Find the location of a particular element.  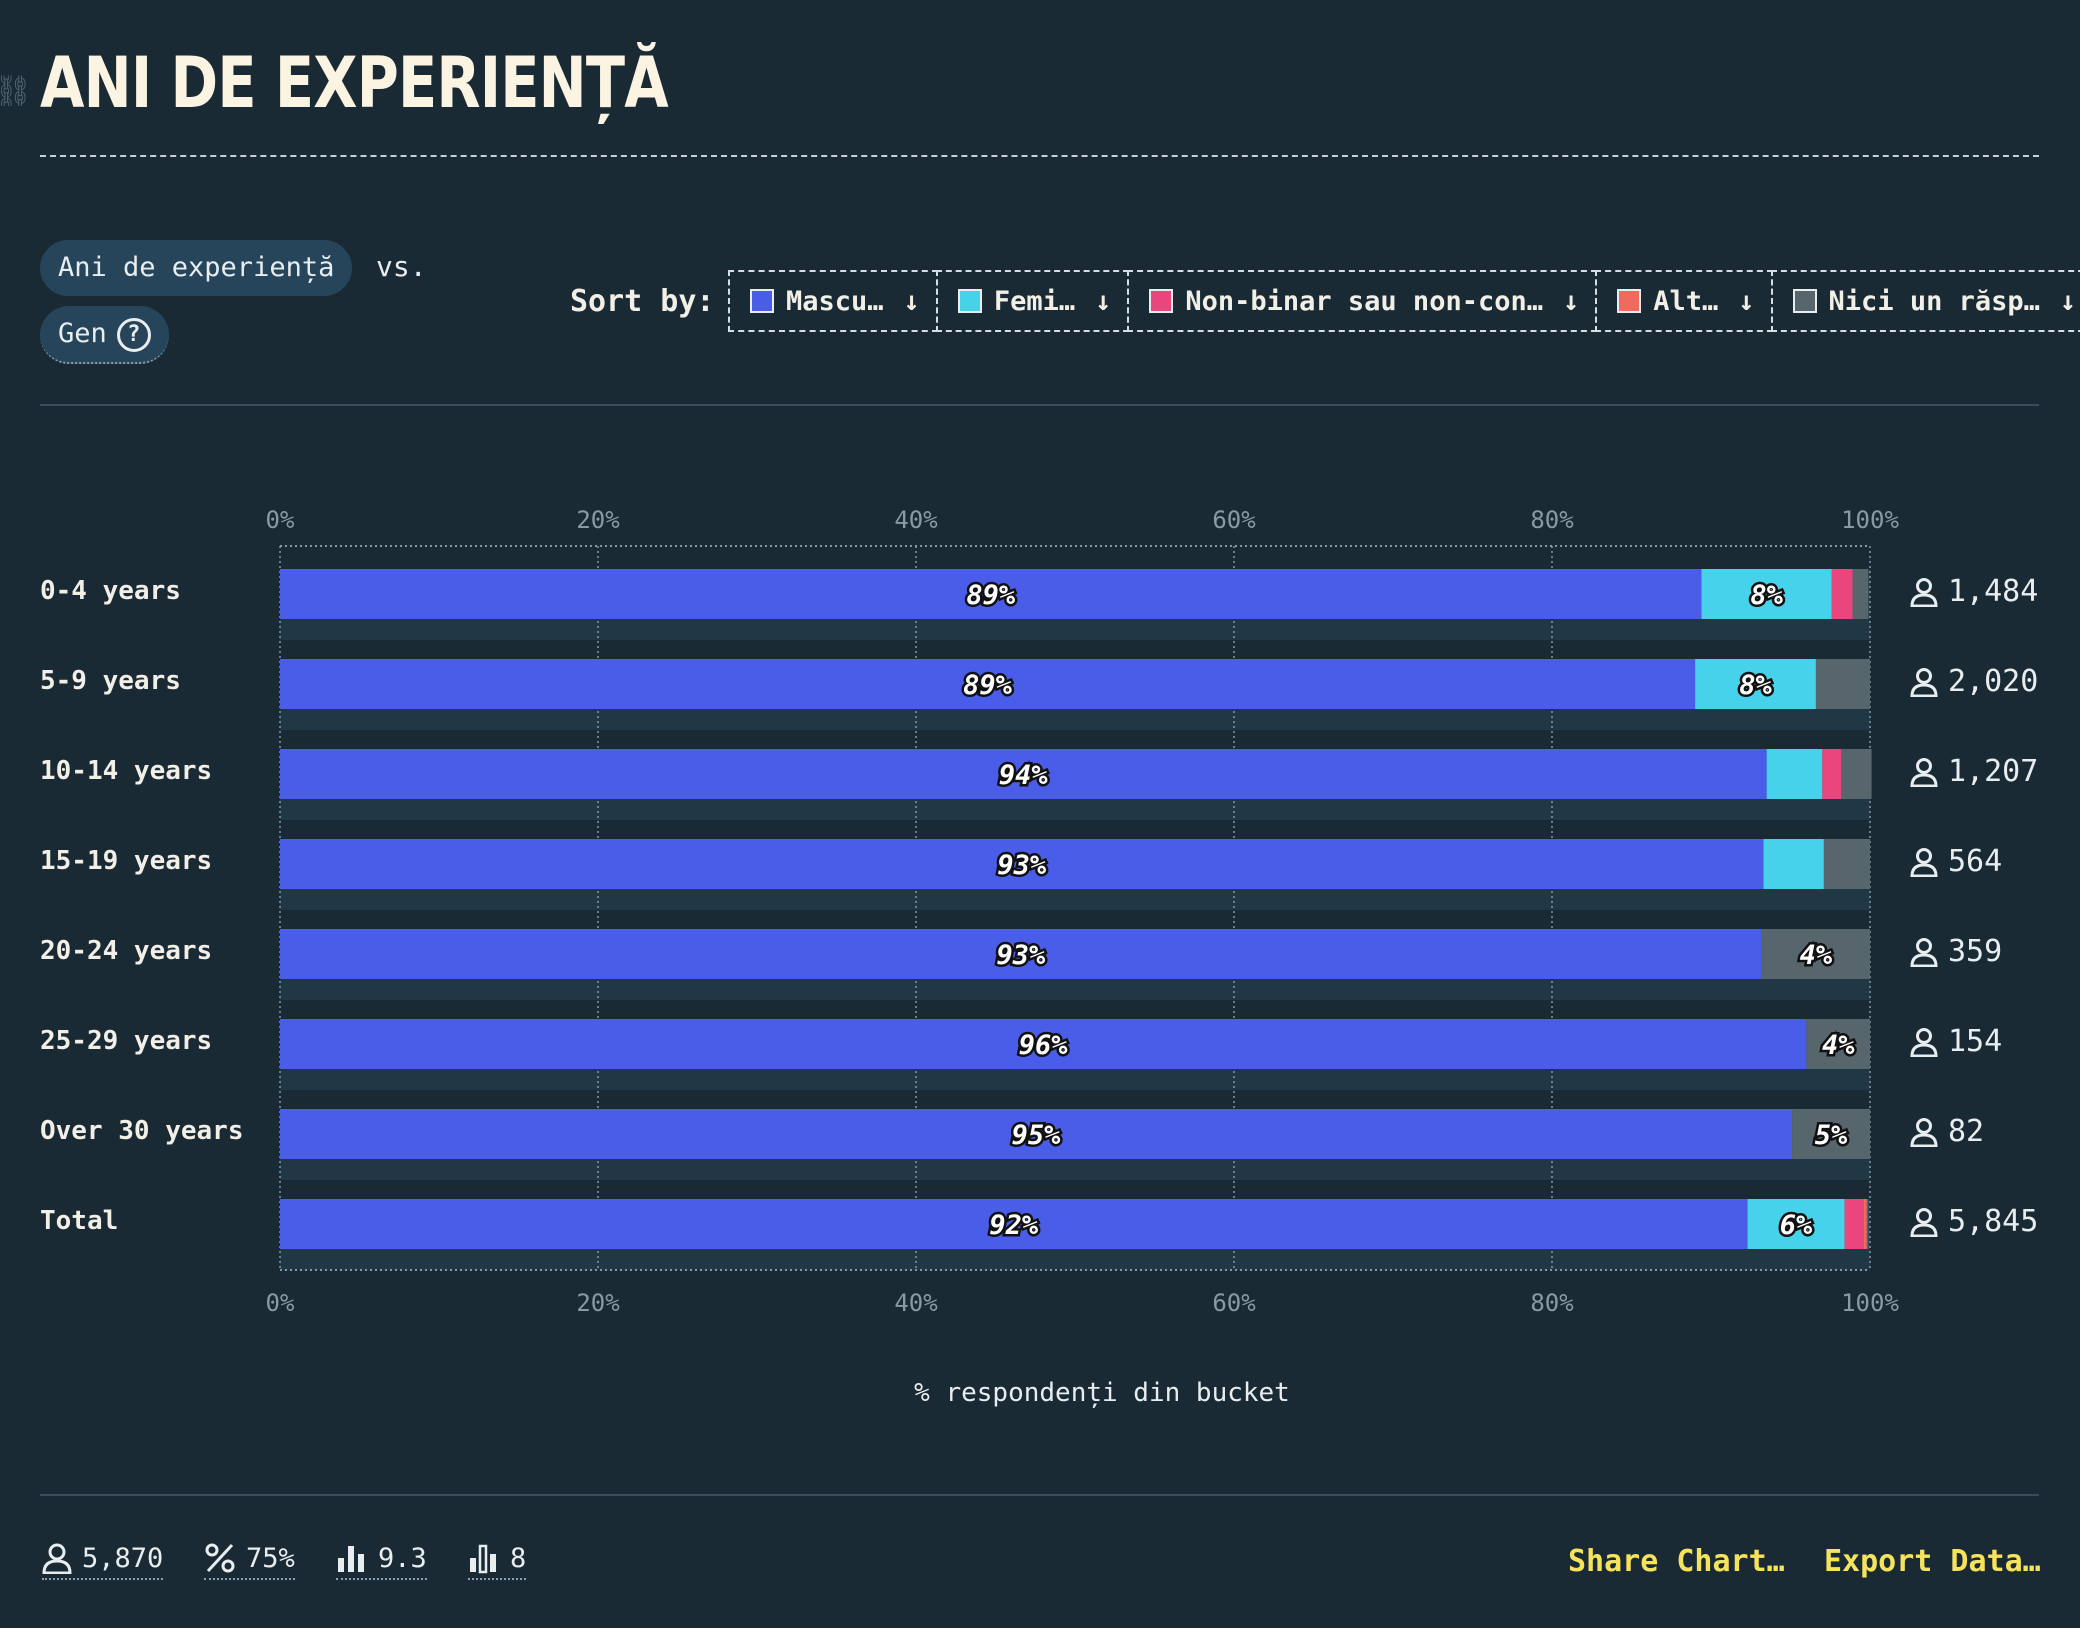

sort-button-feminin: Femi… ↓ is located at coordinates (1032, 301).